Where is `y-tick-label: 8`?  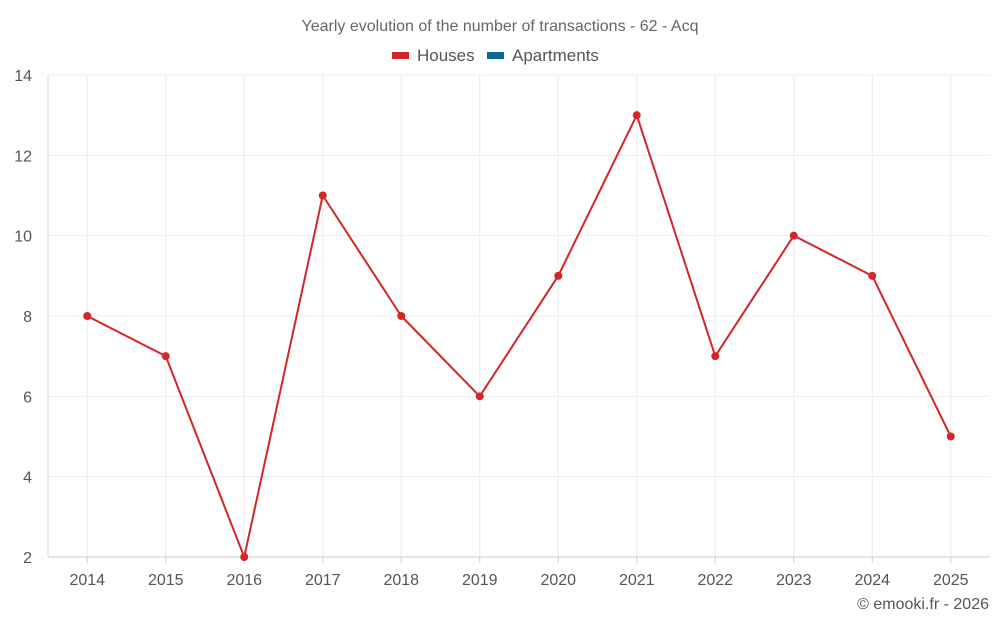 y-tick-label: 8 is located at coordinates (27, 317).